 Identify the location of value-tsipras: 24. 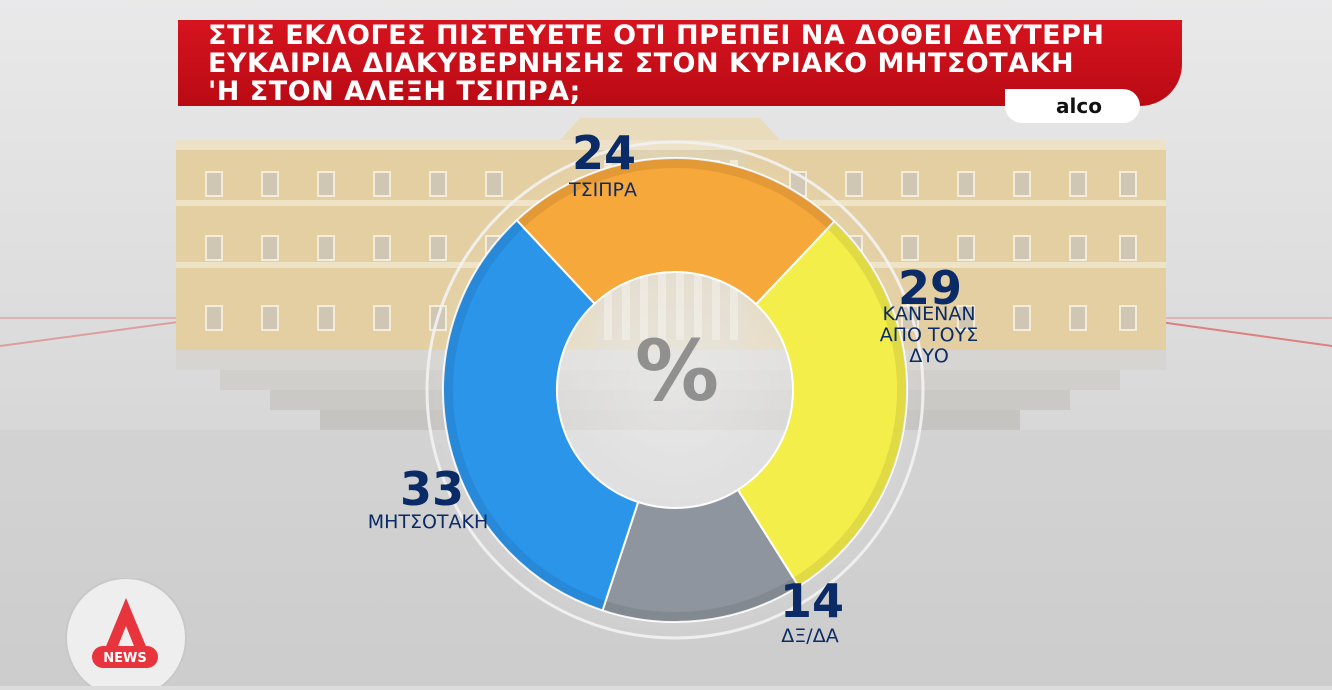
(604, 153).